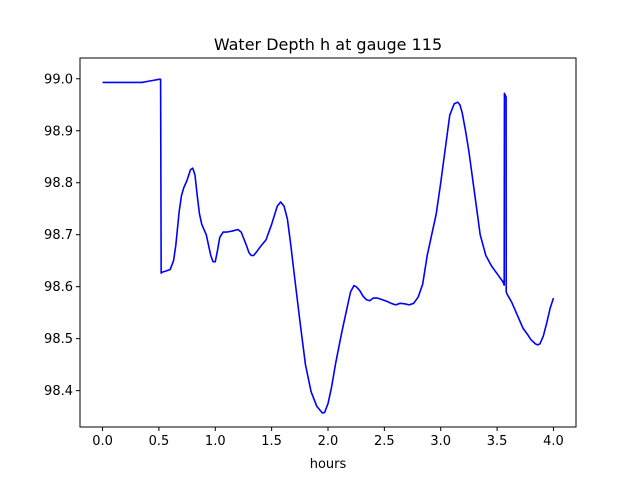 The width and height of the screenshot is (640, 480). Describe the element at coordinates (215, 441) in the screenshot. I see `x-tick-label: 1.0` at that location.